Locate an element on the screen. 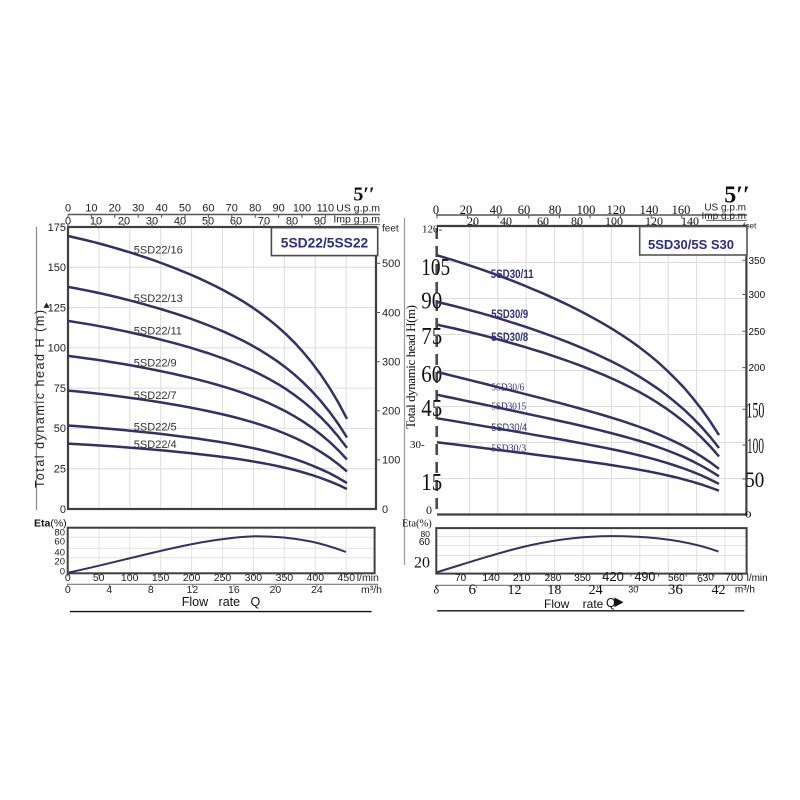  svg-text: l/min is located at coordinates (368, 578).